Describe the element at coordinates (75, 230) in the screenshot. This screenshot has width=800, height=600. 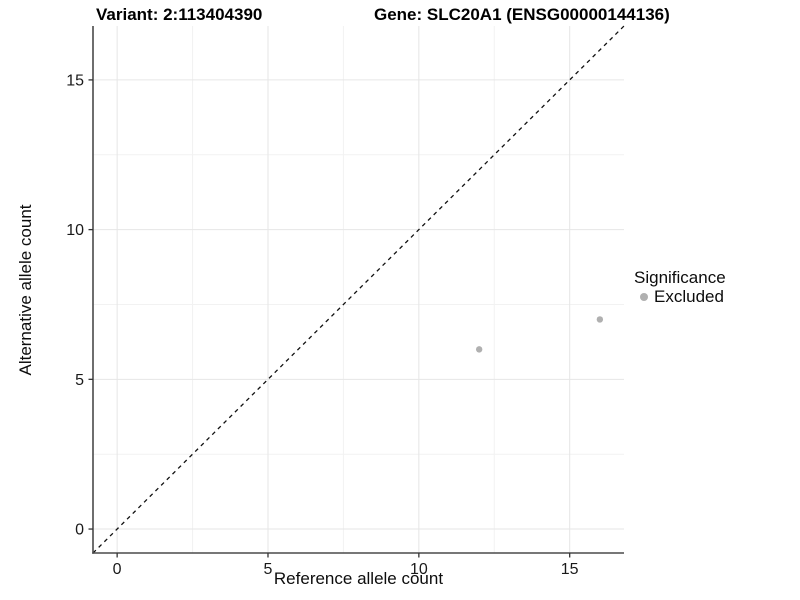
I see `y-tick-label: 10` at that location.